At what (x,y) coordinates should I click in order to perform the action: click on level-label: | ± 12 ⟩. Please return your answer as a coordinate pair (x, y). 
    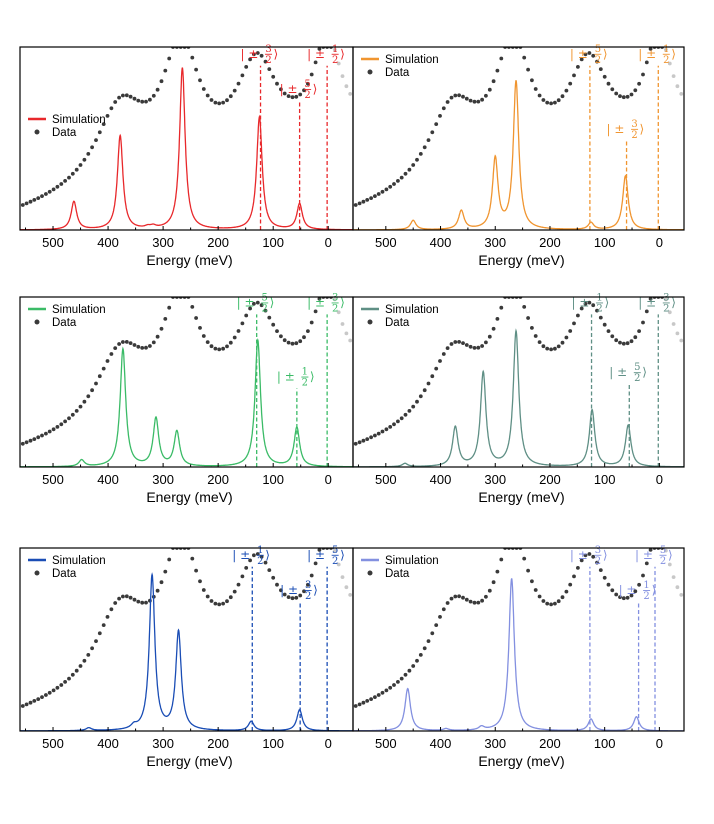
    Looking at the image, I should click on (251, 556).